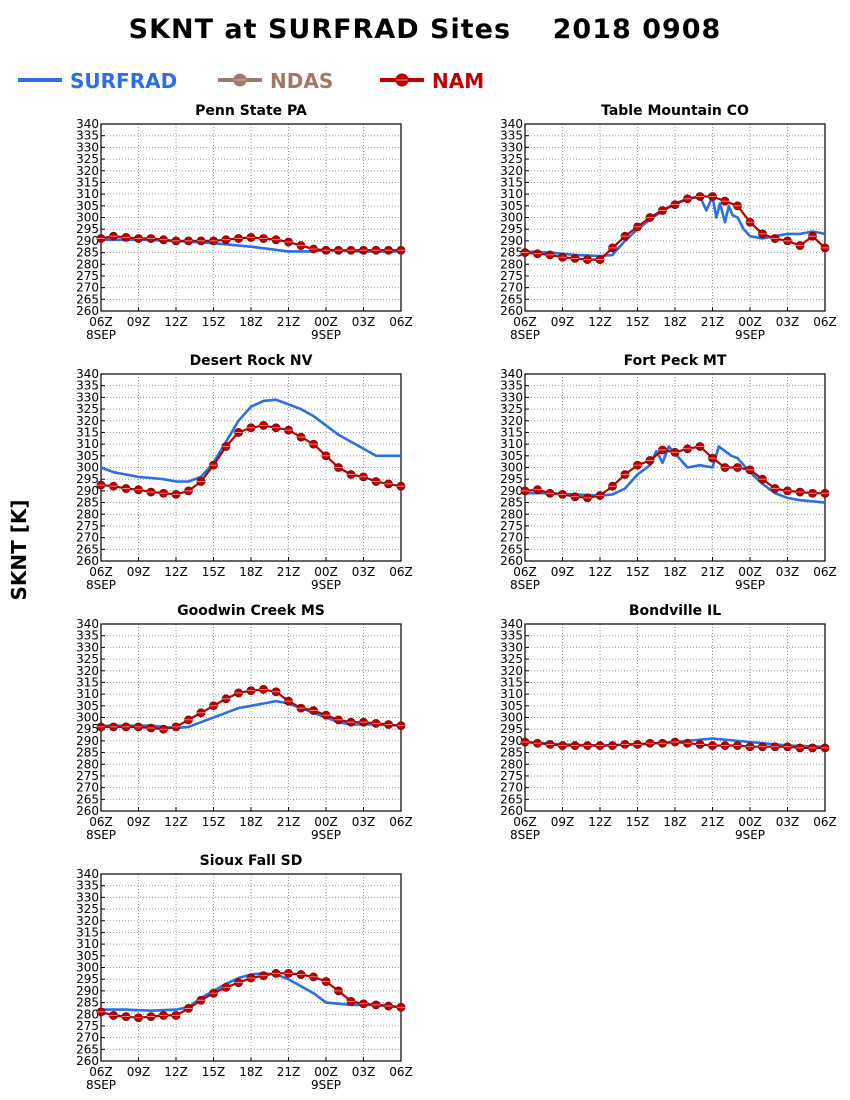 Image resolution: width=850 pixels, height=1100 pixels. I want to click on y-tick-label: 275, so click(511, 276).